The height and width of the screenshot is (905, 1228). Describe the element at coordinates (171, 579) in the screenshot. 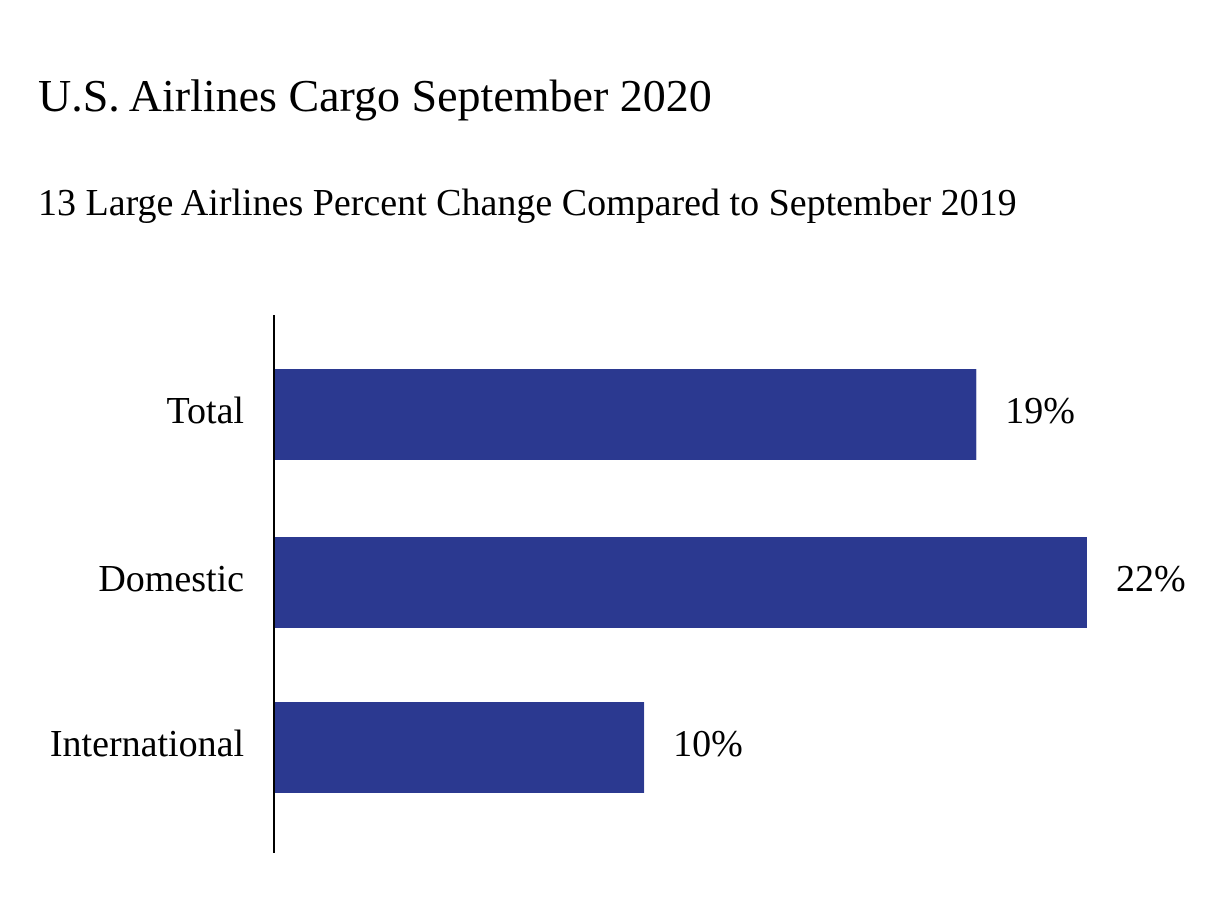

I see `category-label-domestic: Domestic` at that location.